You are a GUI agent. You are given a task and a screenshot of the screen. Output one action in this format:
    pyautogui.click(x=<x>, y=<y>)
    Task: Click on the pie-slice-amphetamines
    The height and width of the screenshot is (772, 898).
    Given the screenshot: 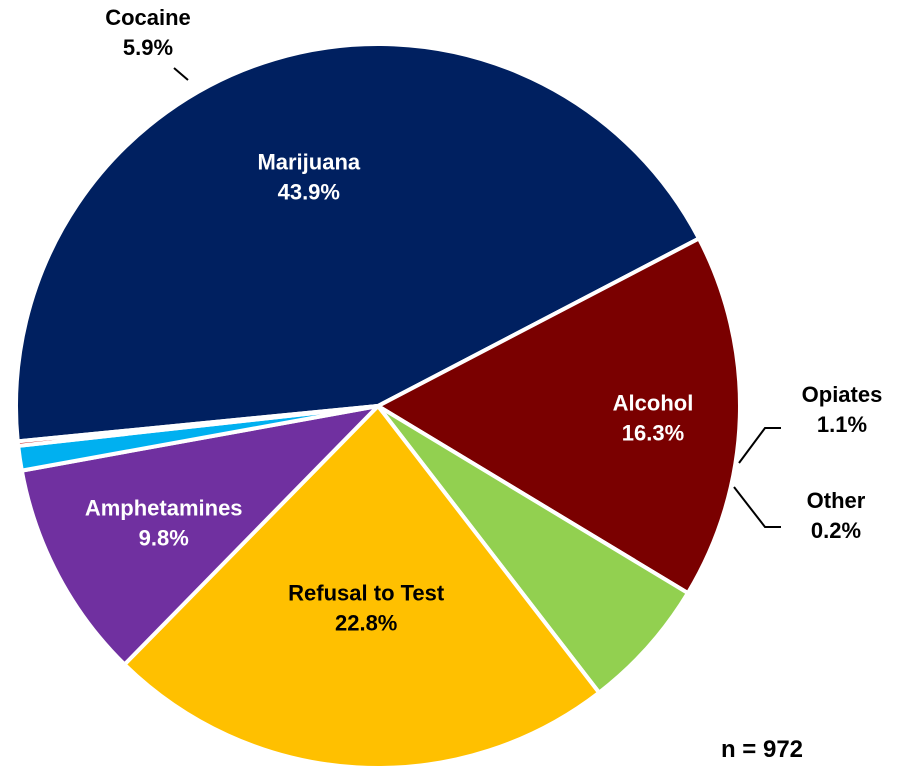 What is the action you would take?
    pyautogui.click(x=199, y=535)
    